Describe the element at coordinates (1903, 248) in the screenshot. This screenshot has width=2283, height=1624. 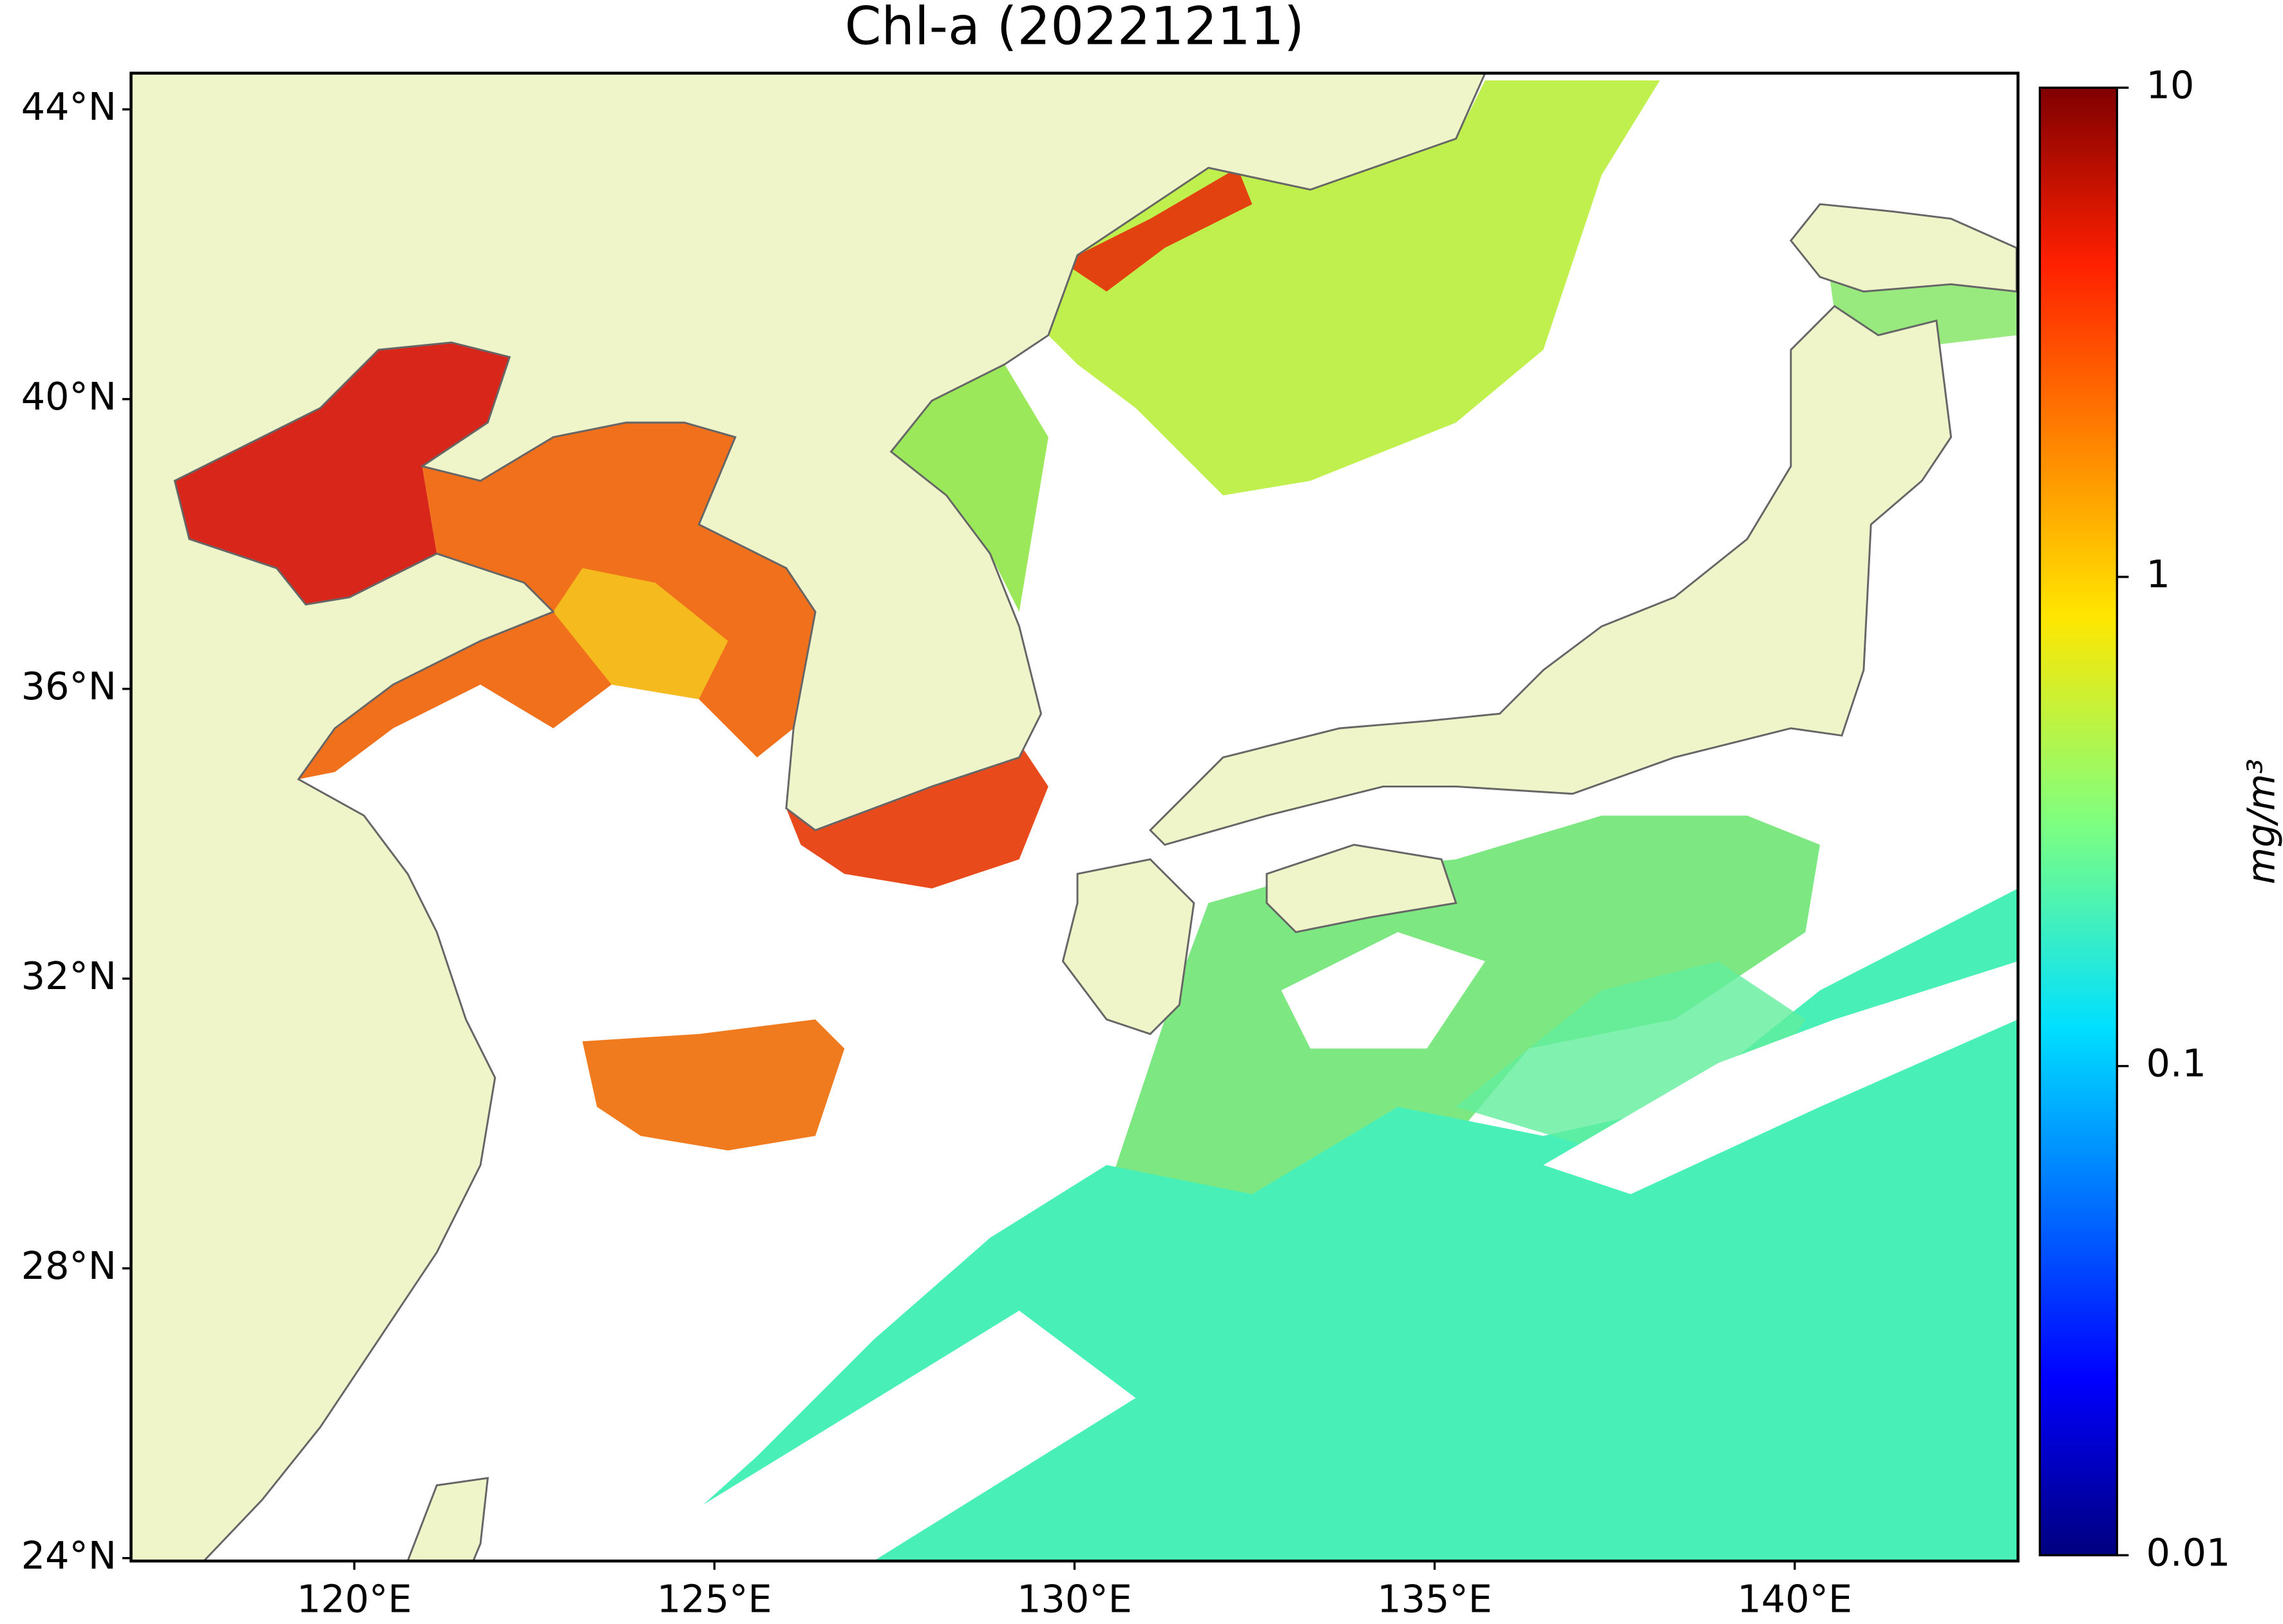
I see `land-hokkaido` at that location.